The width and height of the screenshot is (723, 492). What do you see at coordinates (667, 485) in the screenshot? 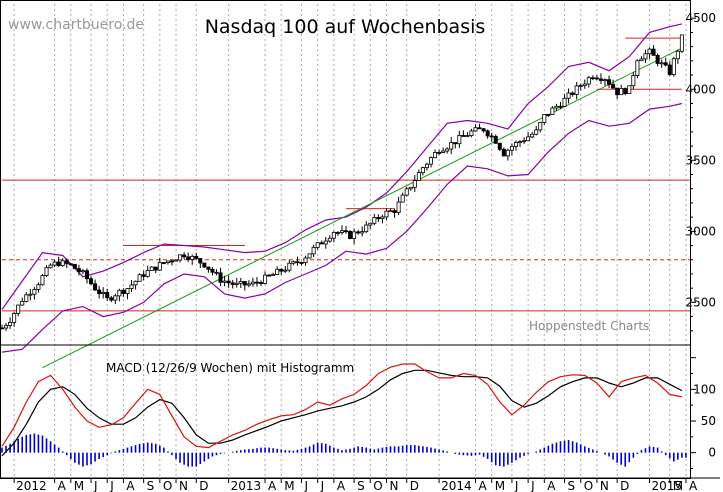
I see `x-tick-label-30: 2015` at bounding box center [667, 485].